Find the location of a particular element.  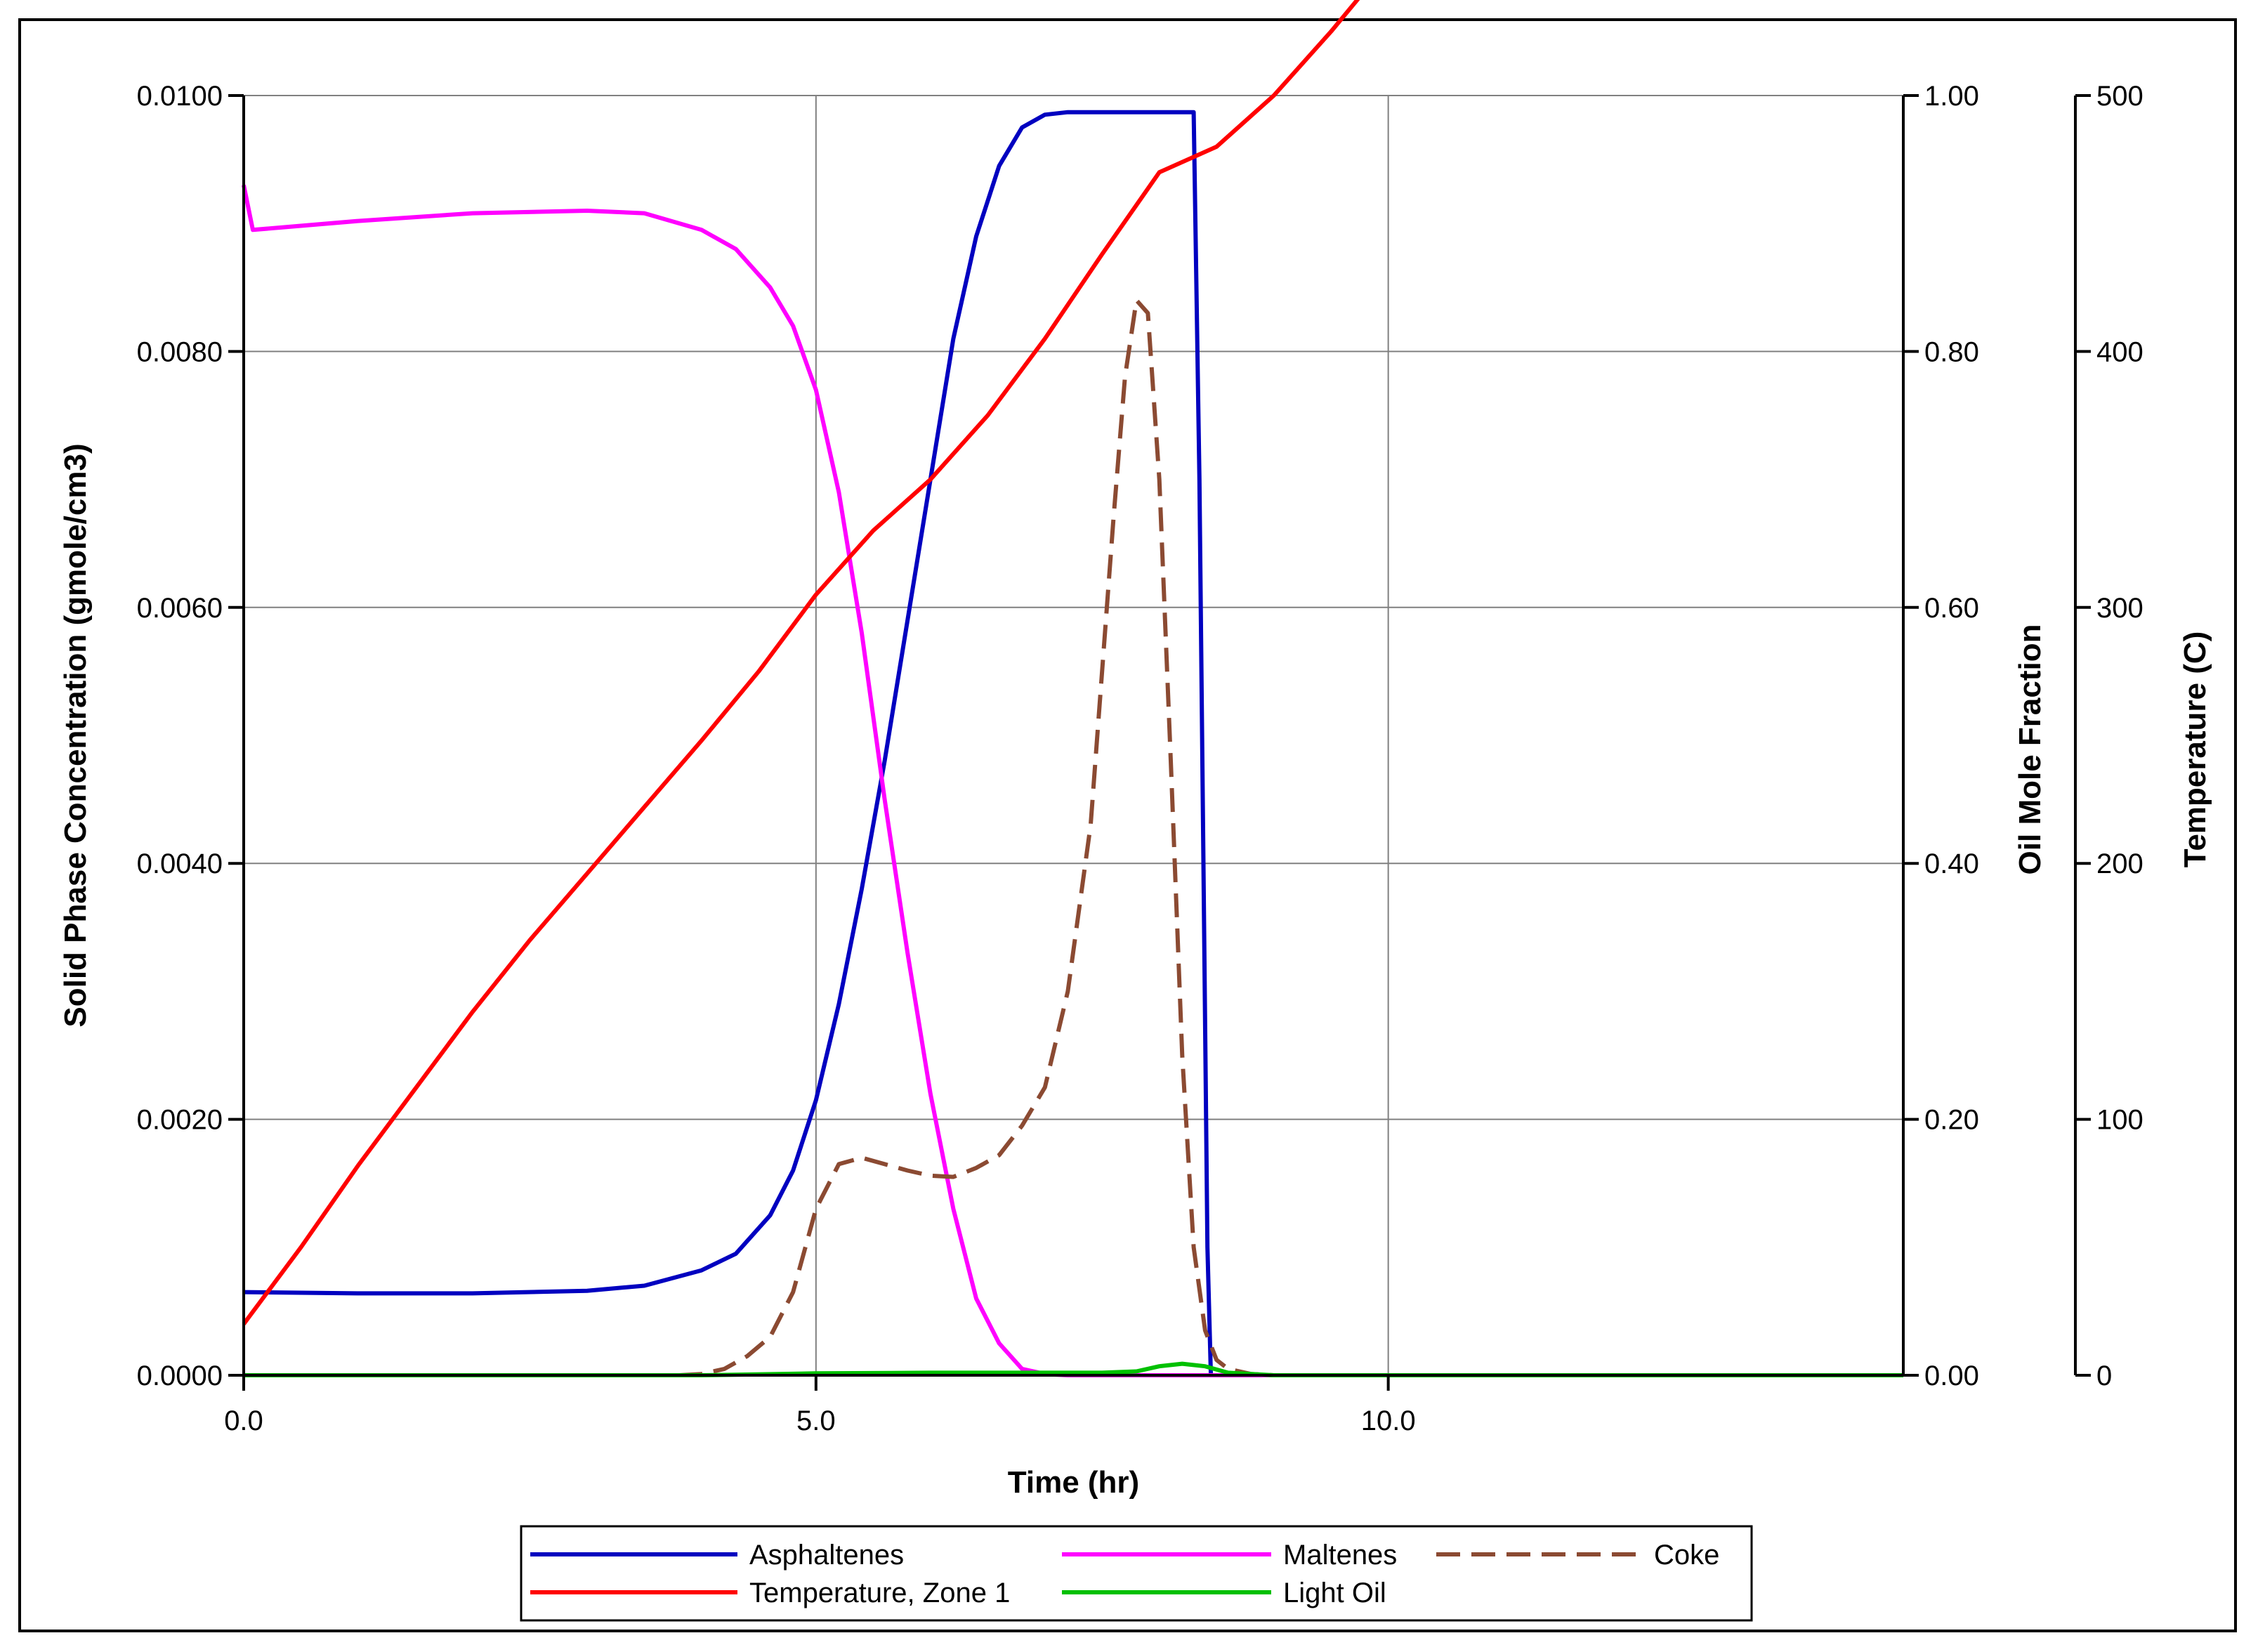

x-axis-title: Time (hr) is located at coordinates (1073, 1482).